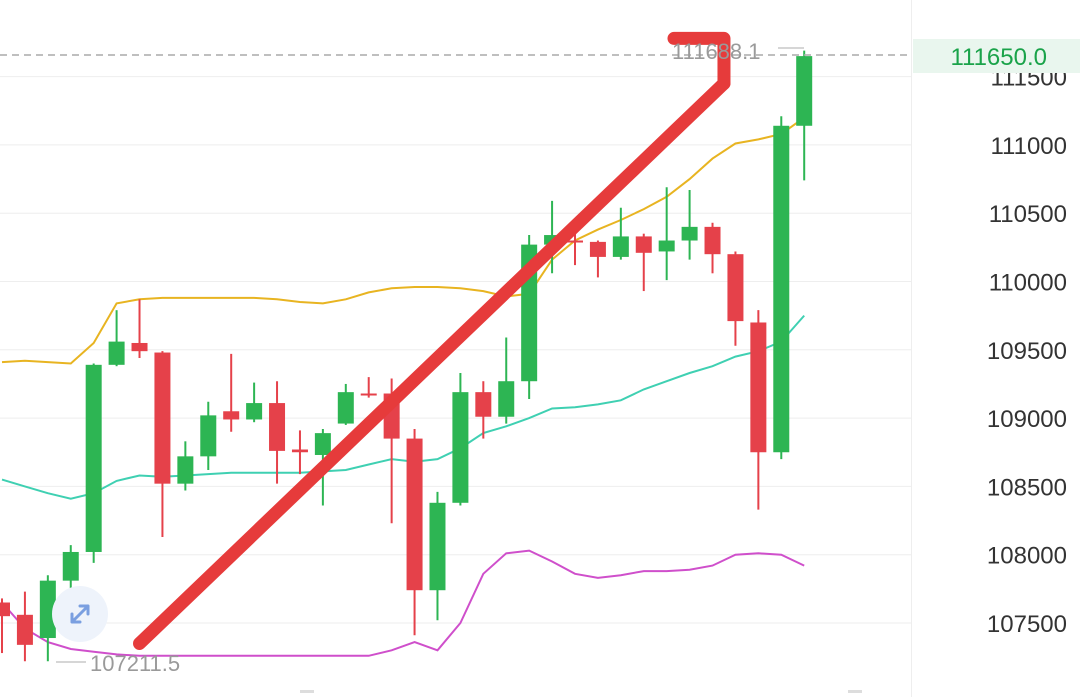 The image size is (1080, 697). I want to click on low-marker-label: 107211.5, so click(135, 663).